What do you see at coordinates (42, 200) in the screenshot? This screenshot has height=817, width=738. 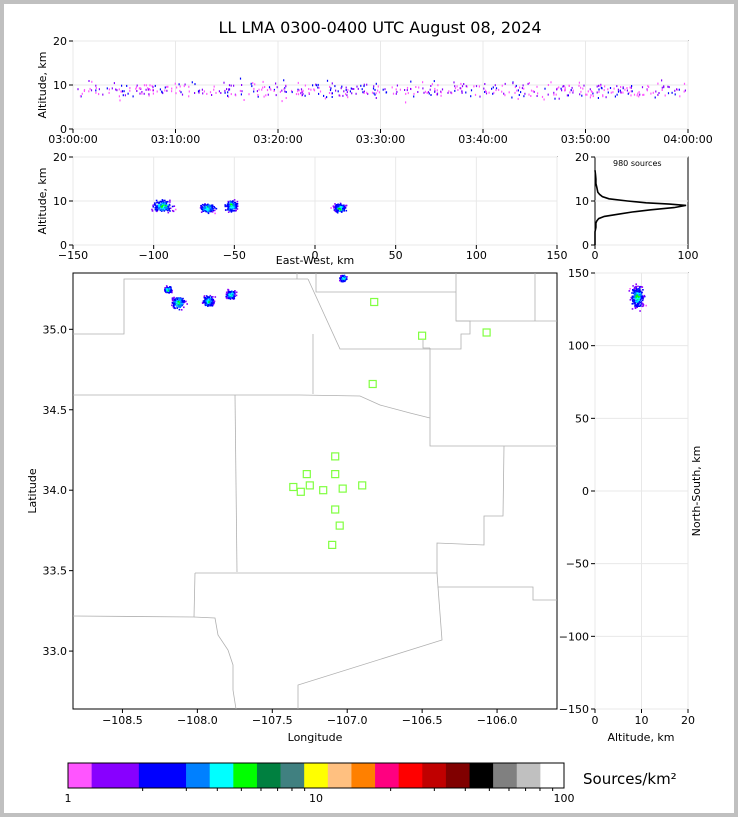 I see `east-west-ylabel: Altitude, km` at bounding box center [42, 200].